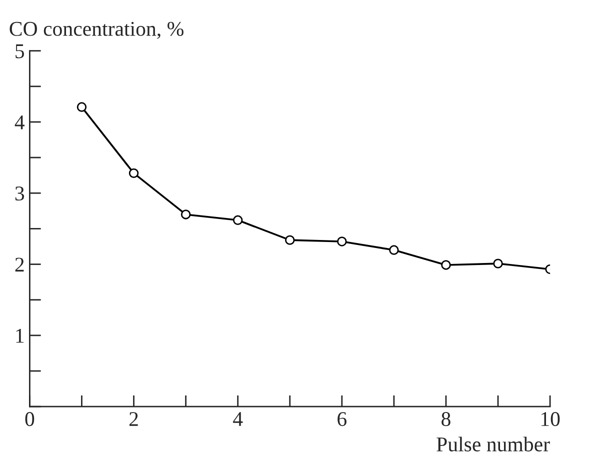 This screenshot has height=462, width=594. I want to click on y-tick-label: 1, so click(20, 335).